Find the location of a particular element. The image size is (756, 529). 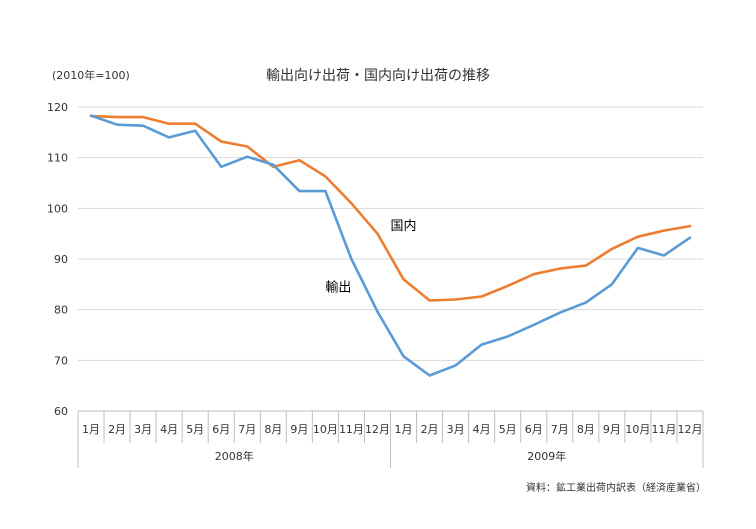

y-tick-label: 90 is located at coordinates (61, 259).